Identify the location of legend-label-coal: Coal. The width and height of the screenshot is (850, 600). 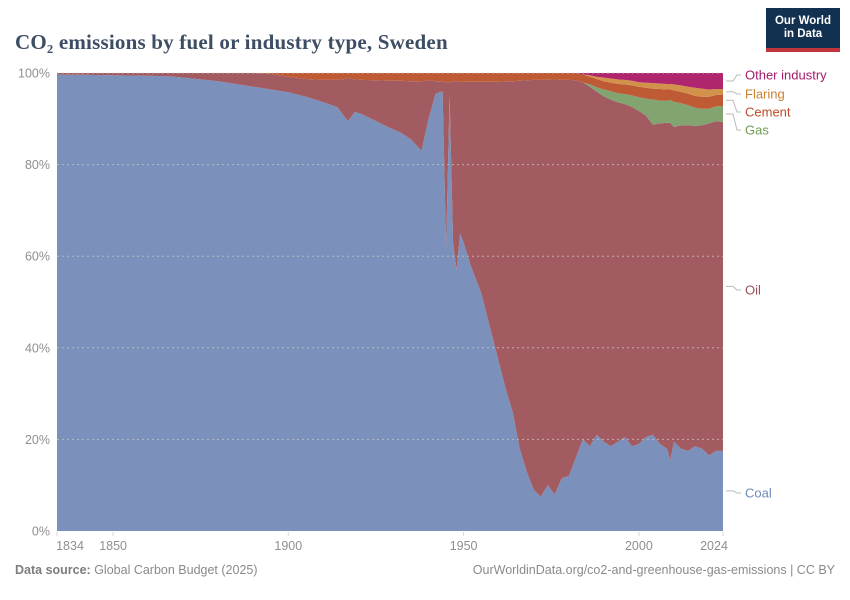
(758, 493).